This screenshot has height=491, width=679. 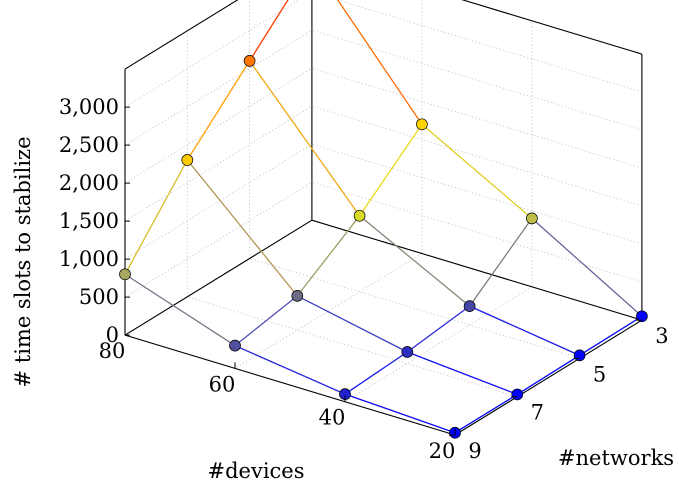 I want to click on x-tick-label: 60, so click(x=222, y=384).